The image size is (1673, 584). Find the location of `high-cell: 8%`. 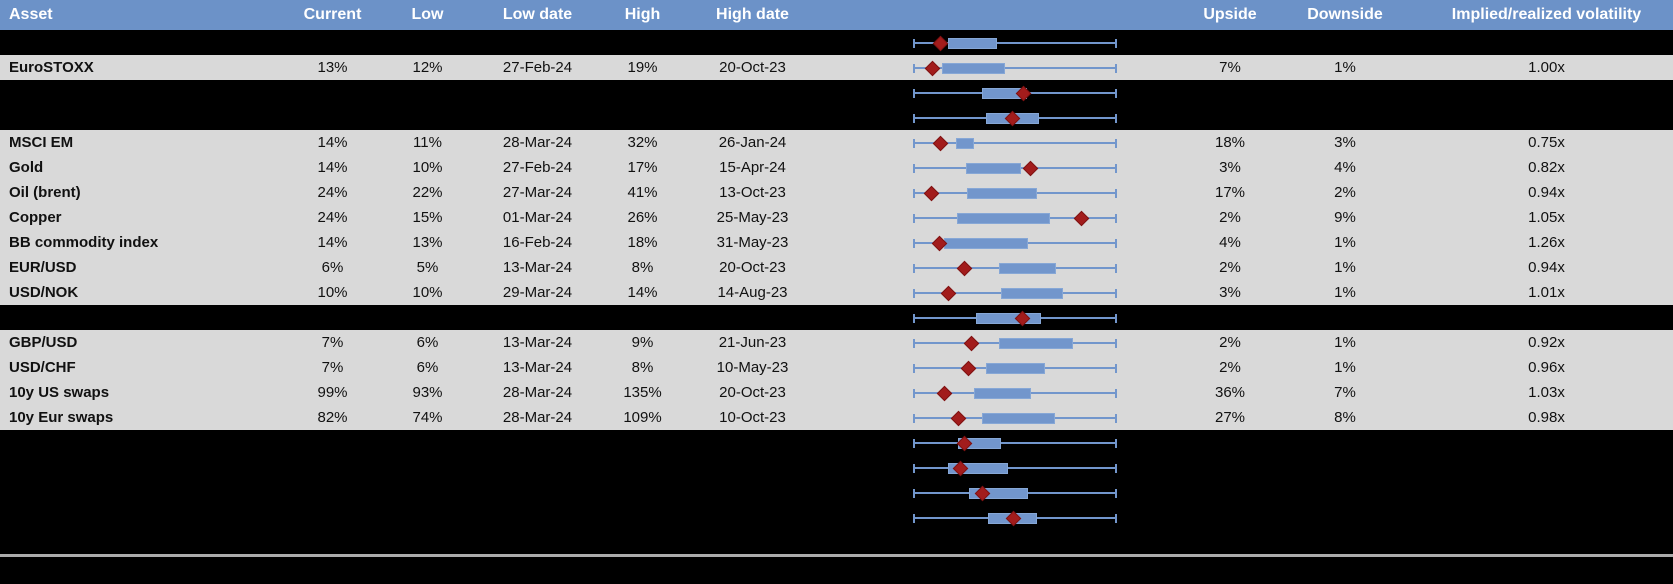

high-cell: 8% is located at coordinates (642, 367).